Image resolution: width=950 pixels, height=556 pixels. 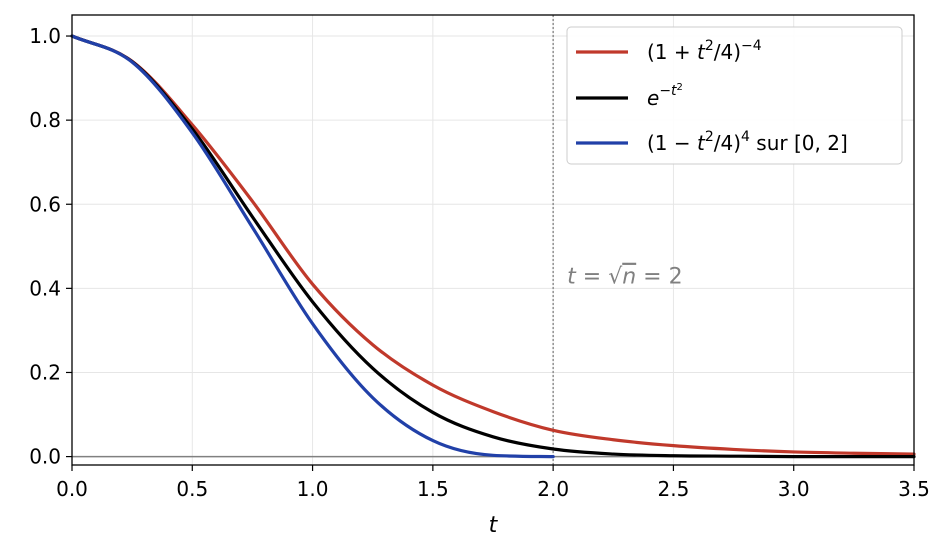 I want to click on legend-rational-open: (1 +, so click(x=672, y=52).